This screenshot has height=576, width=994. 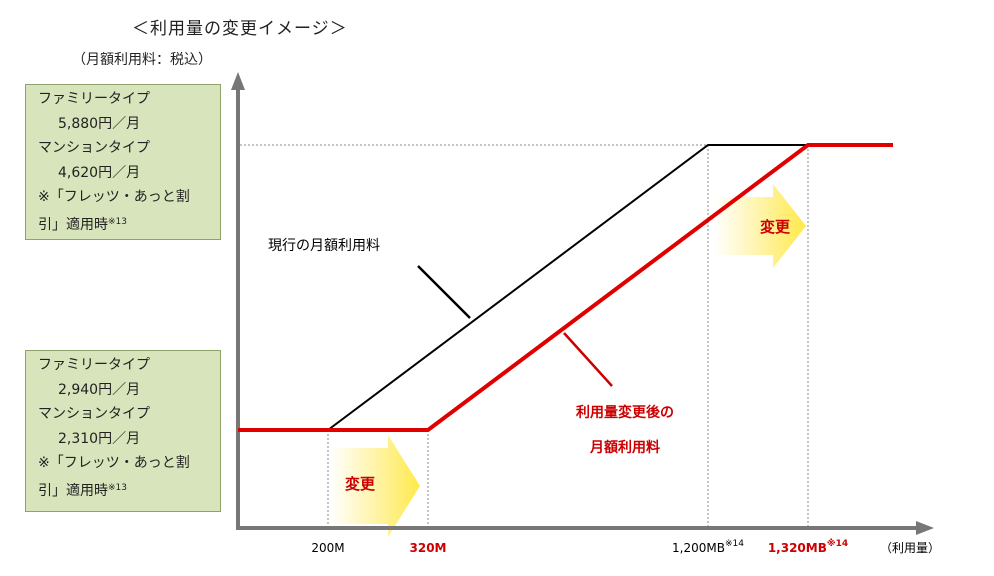 What do you see at coordinates (238, 300) in the screenshot?
I see `y-axis` at bounding box center [238, 300].